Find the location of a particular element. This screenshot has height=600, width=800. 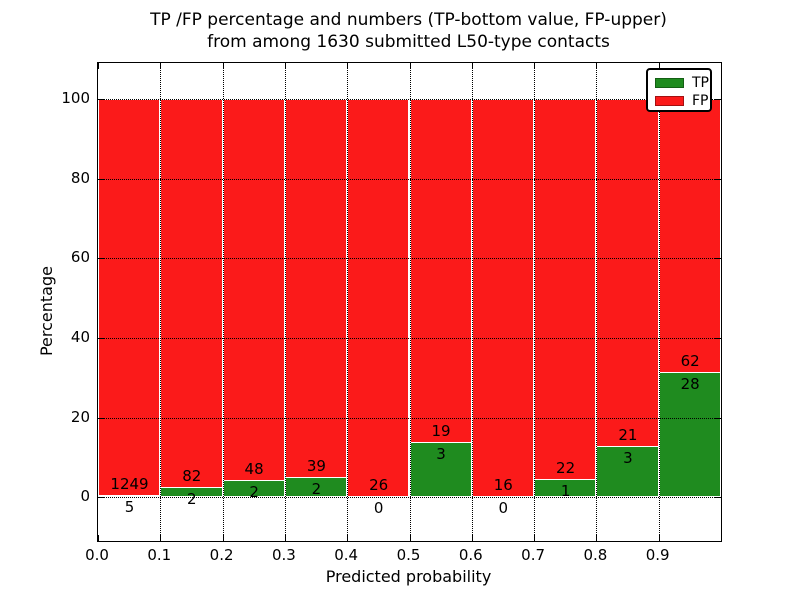

x-tick-label: 0.5 is located at coordinates (408, 555).